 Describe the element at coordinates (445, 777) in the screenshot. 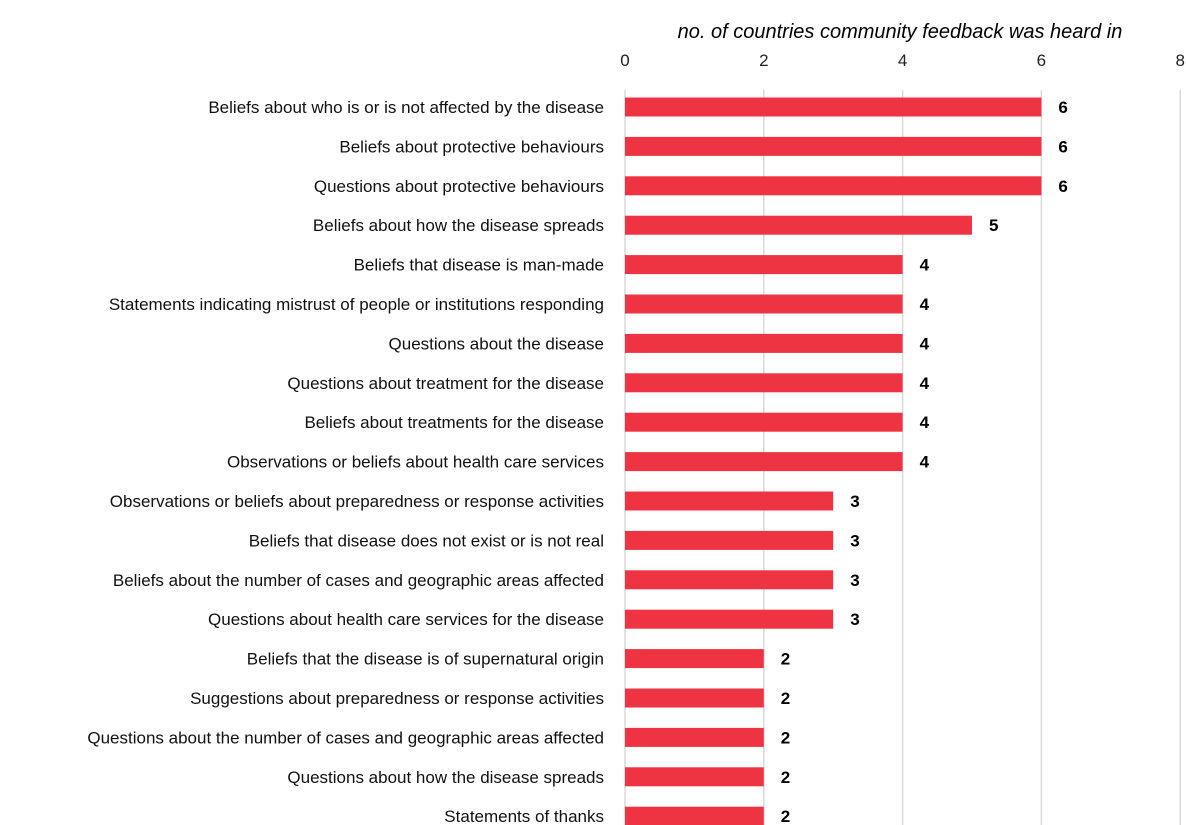

I see `category-label: Questions about how the disease spreads` at that location.